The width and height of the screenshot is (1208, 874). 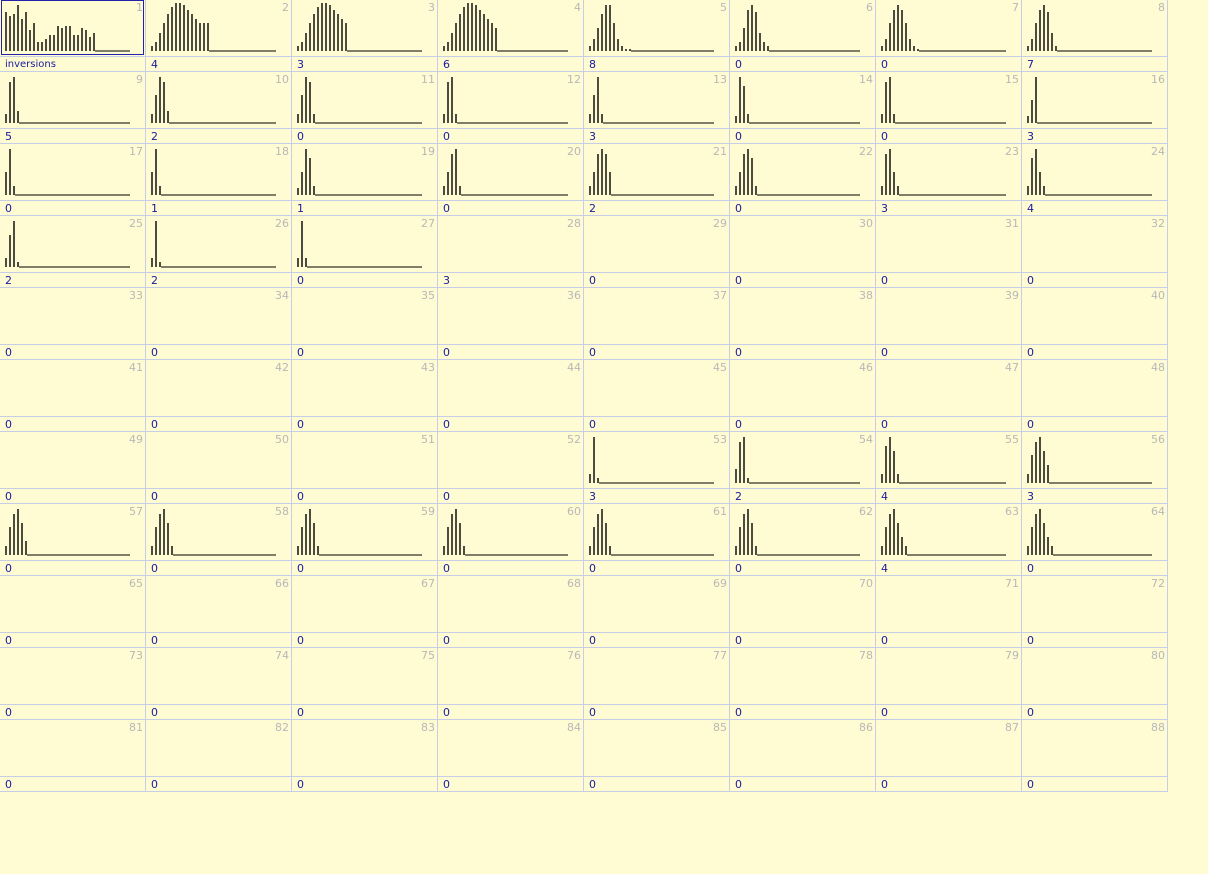 What do you see at coordinates (511, 540) in the screenshot?
I see `grid-cell: 60 0` at bounding box center [511, 540].